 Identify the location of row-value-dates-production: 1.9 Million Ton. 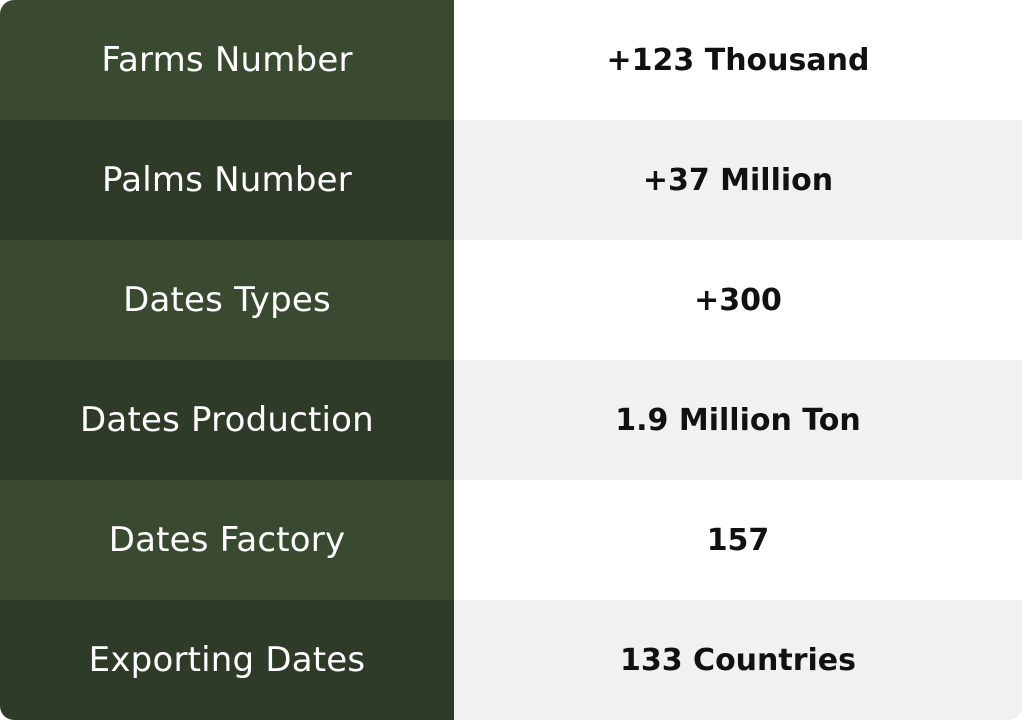
(738, 420).